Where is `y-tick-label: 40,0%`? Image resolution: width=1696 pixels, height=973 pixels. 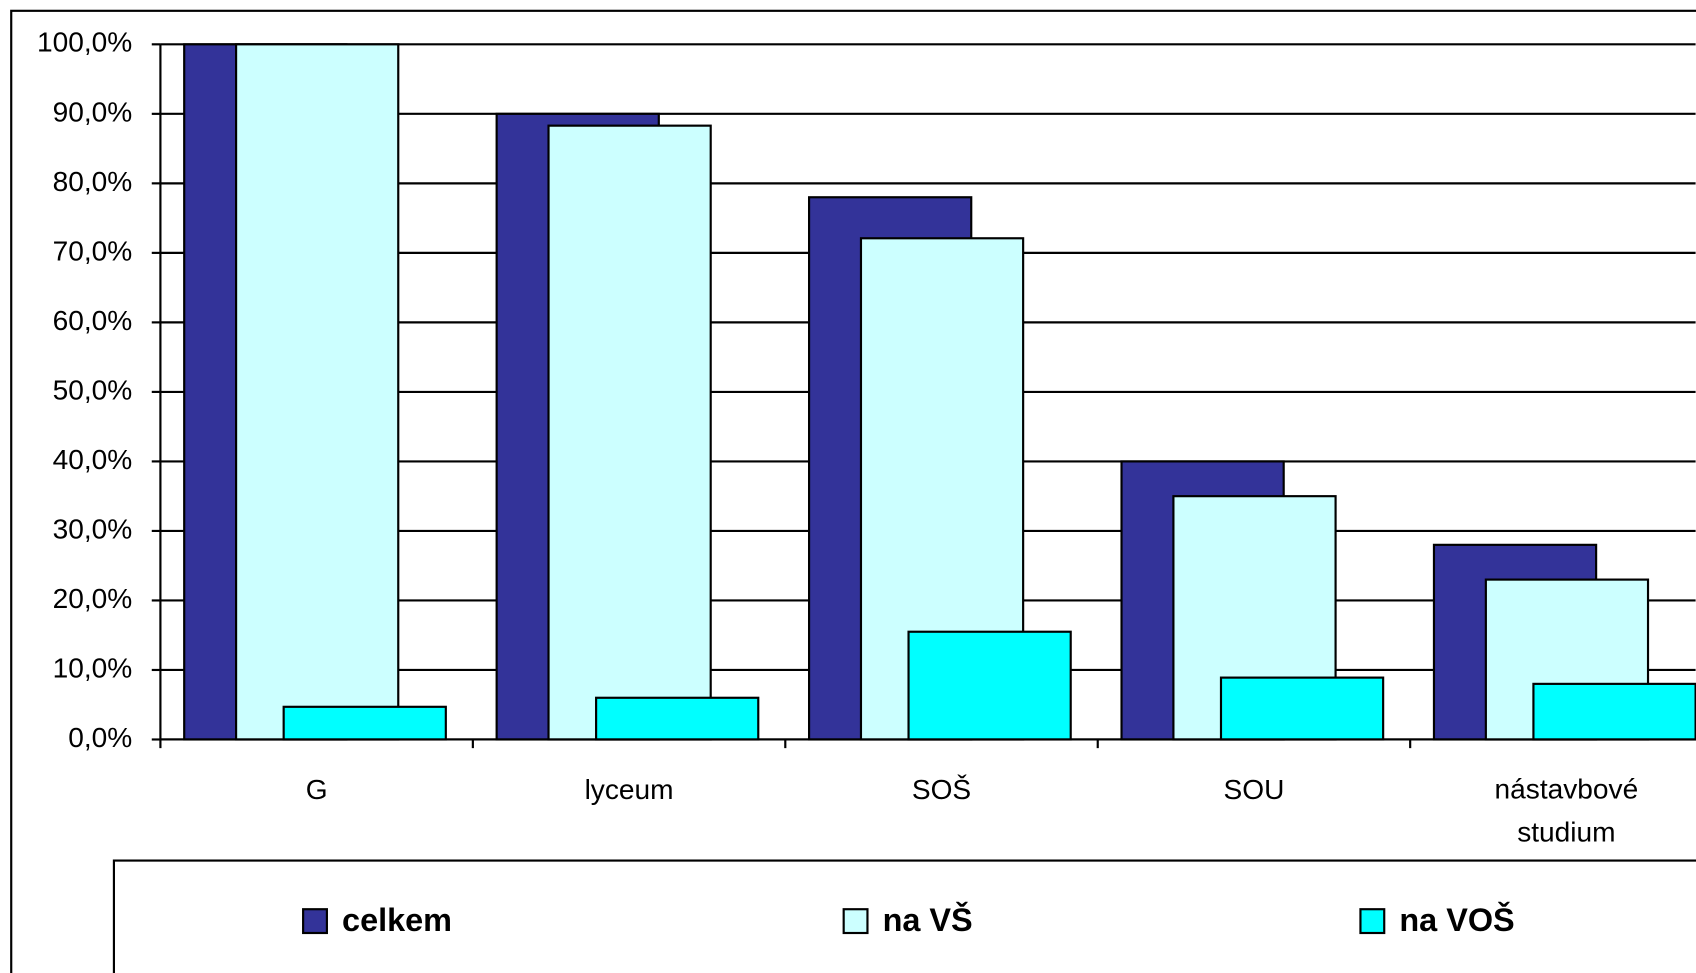 y-tick-label: 40,0% is located at coordinates (93, 459).